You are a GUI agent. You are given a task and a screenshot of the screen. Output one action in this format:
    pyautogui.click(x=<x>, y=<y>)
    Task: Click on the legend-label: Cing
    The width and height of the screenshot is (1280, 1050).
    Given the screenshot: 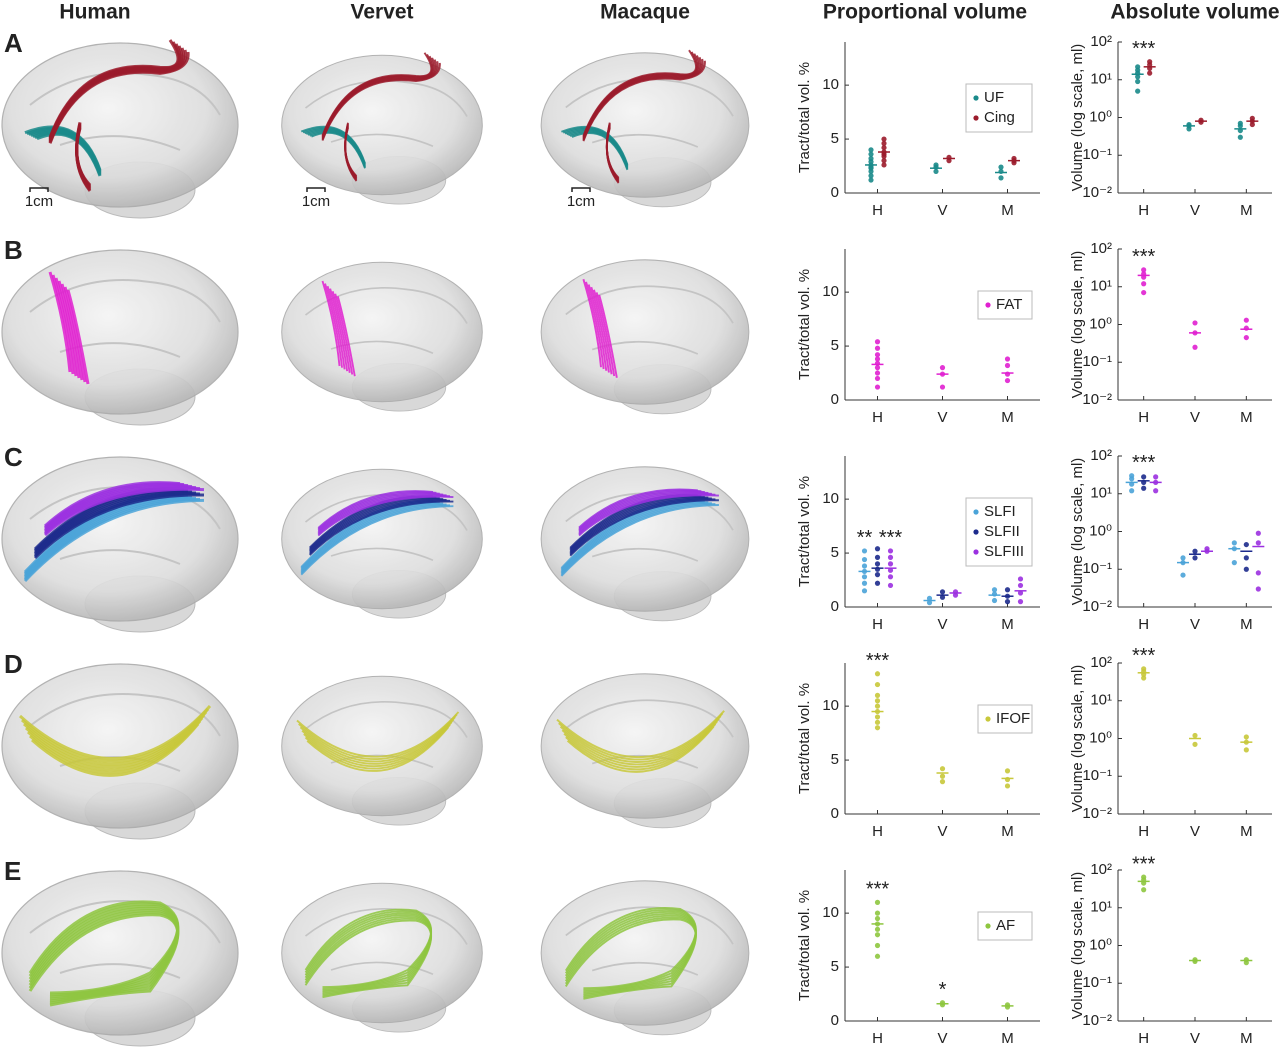 What is the action you would take?
    pyautogui.click(x=999, y=117)
    